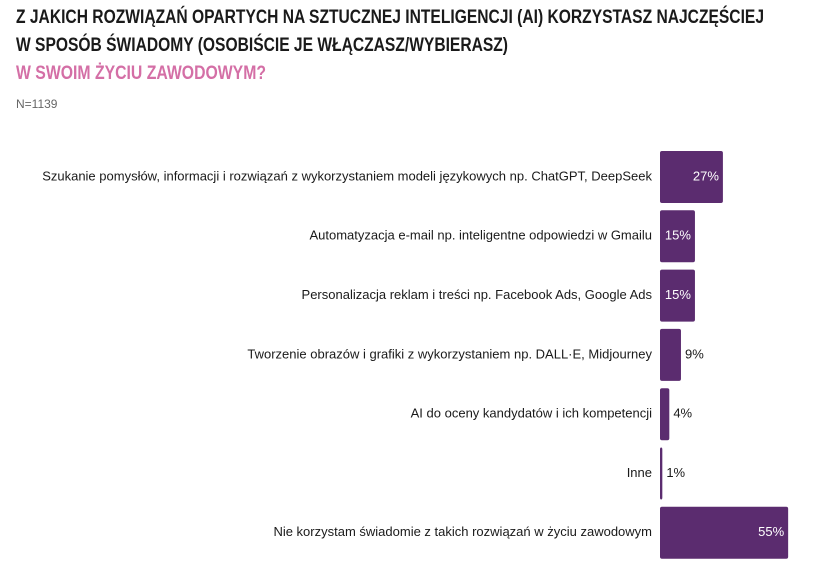 The image size is (828, 564). What do you see at coordinates (706, 175) in the screenshot?
I see `value-label: 27%` at bounding box center [706, 175].